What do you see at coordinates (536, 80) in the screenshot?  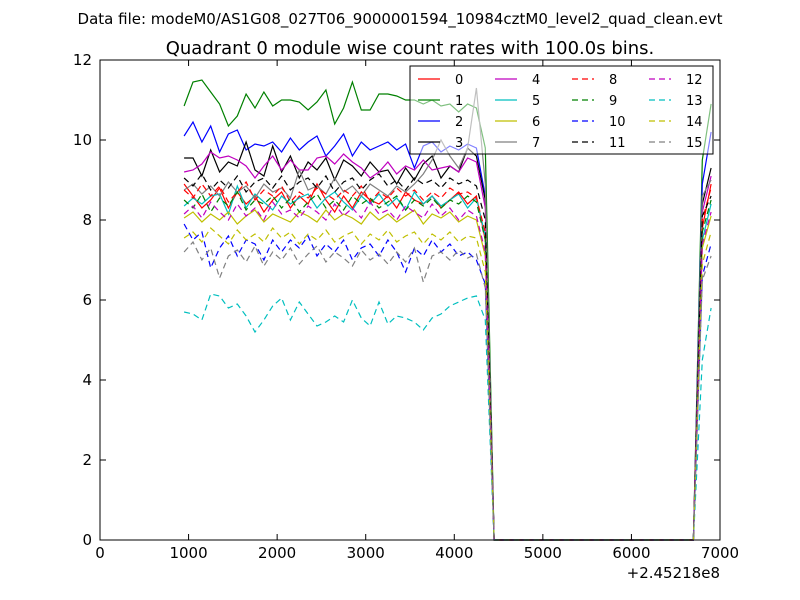 I see `legend-label-4: 4` at bounding box center [536, 80].